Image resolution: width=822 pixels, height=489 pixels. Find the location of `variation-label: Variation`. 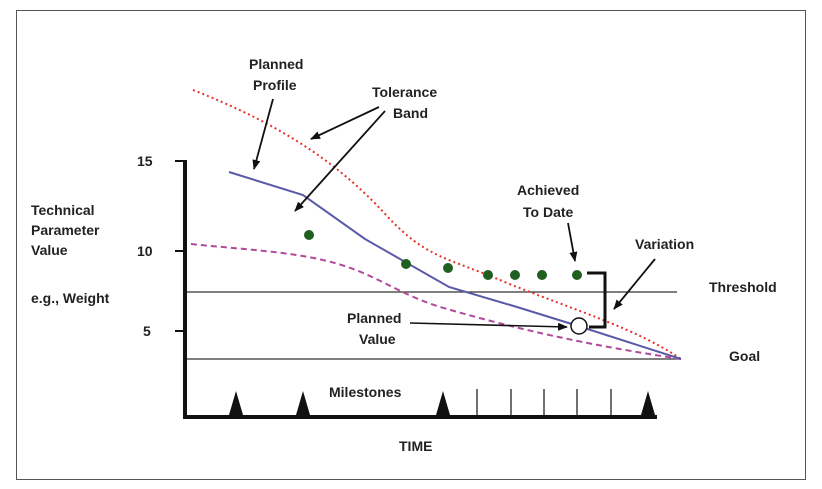

variation-label: Variation is located at coordinates (664, 244).